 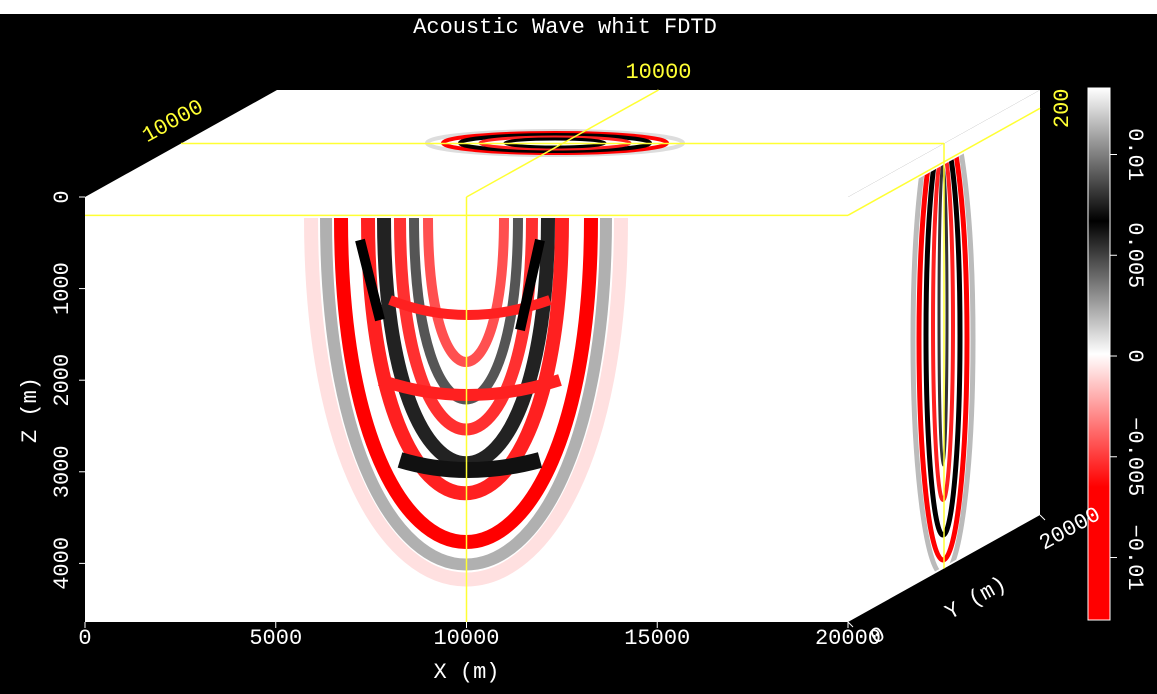 I want to click on slice-line, so click(x=944, y=161).